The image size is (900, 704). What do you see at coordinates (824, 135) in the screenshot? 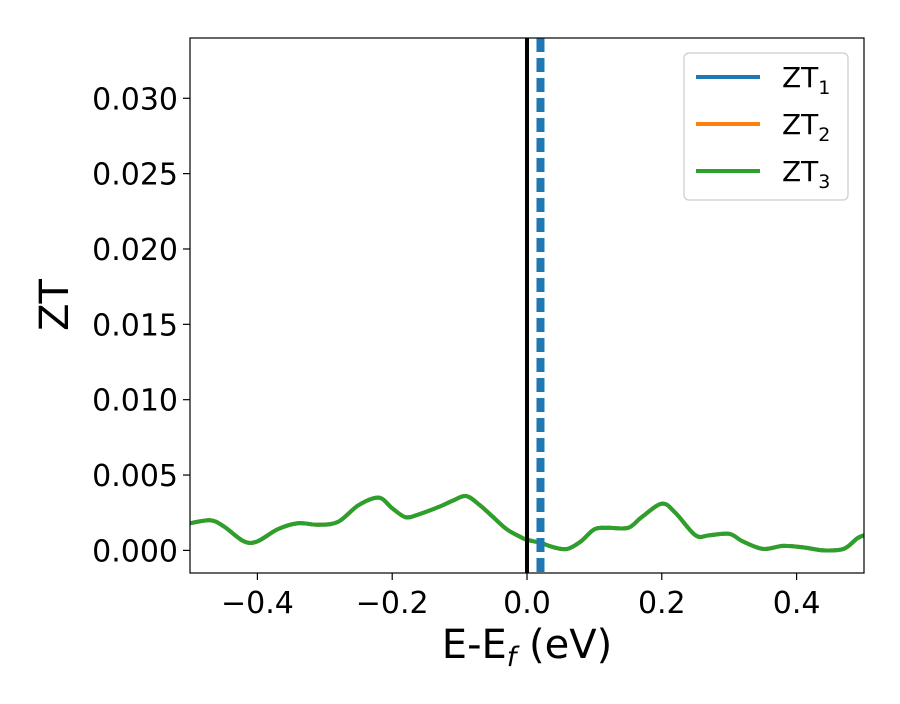
I see `legend-label-subscript: 2` at bounding box center [824, 135].